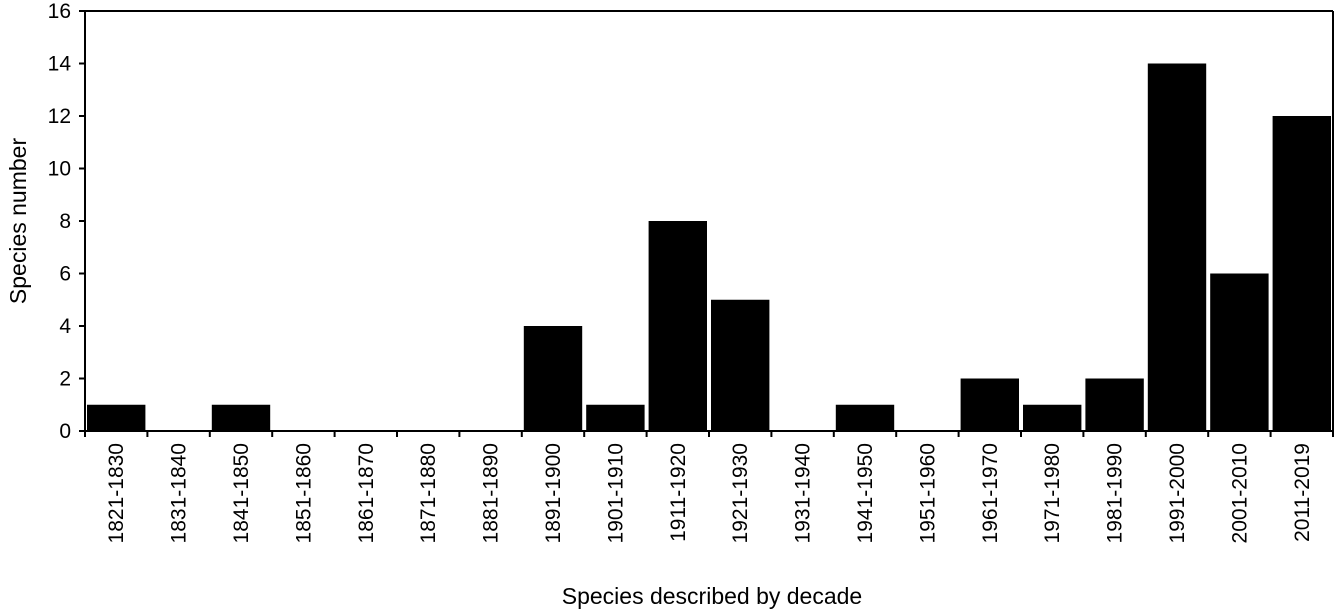 The height and width of the screenshot is (612, 1337). What do you see at coordinates (678, 492) in the screenshot?
I see `x-tick-label: 1911-1920` at bounding box center [678, 492].